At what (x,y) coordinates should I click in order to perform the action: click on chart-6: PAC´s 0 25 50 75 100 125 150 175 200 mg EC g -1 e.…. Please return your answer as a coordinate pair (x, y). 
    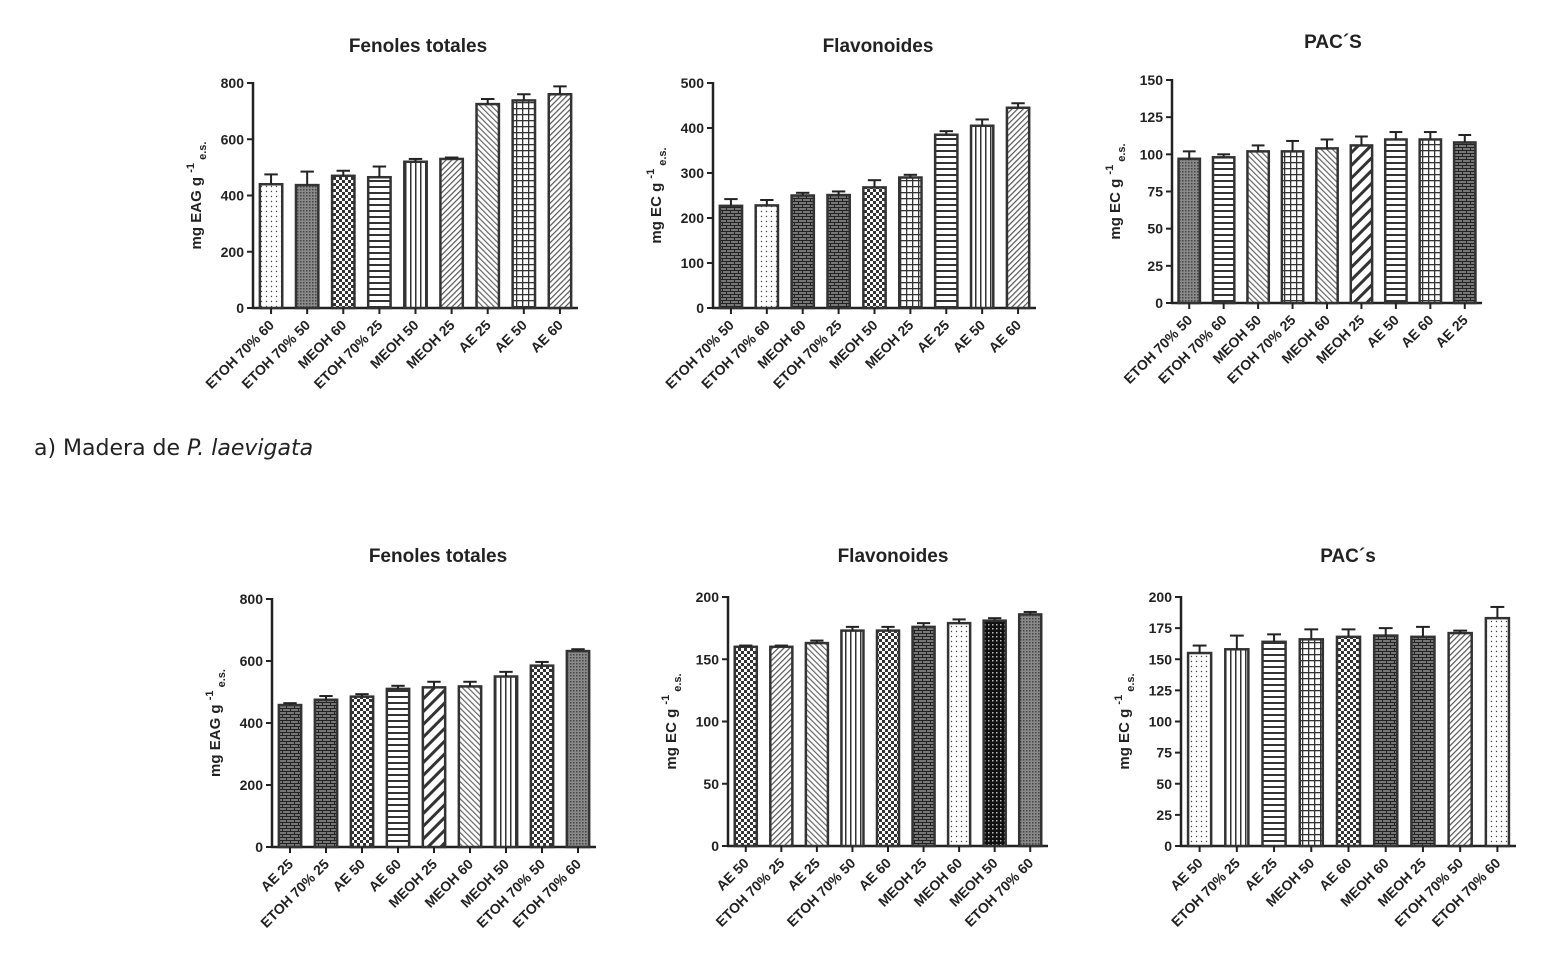
    Looking at the image, I should click on (1314, 738).